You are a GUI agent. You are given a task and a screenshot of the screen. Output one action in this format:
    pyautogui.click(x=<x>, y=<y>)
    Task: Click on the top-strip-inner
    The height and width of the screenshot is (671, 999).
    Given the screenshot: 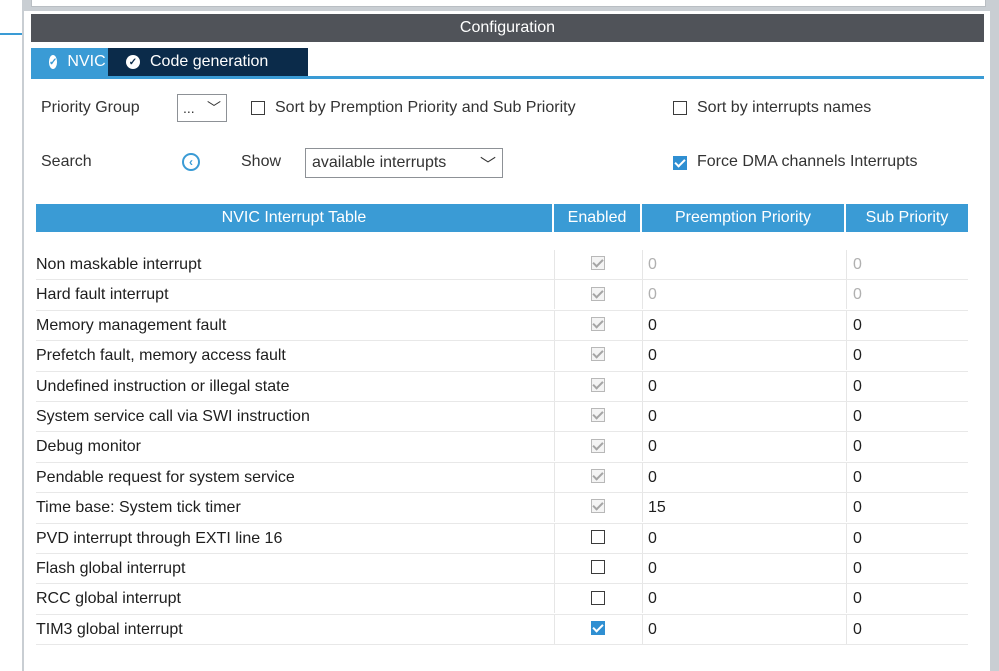 What is the action you would take?
    pyautogui.click(x=508, y=3)
    